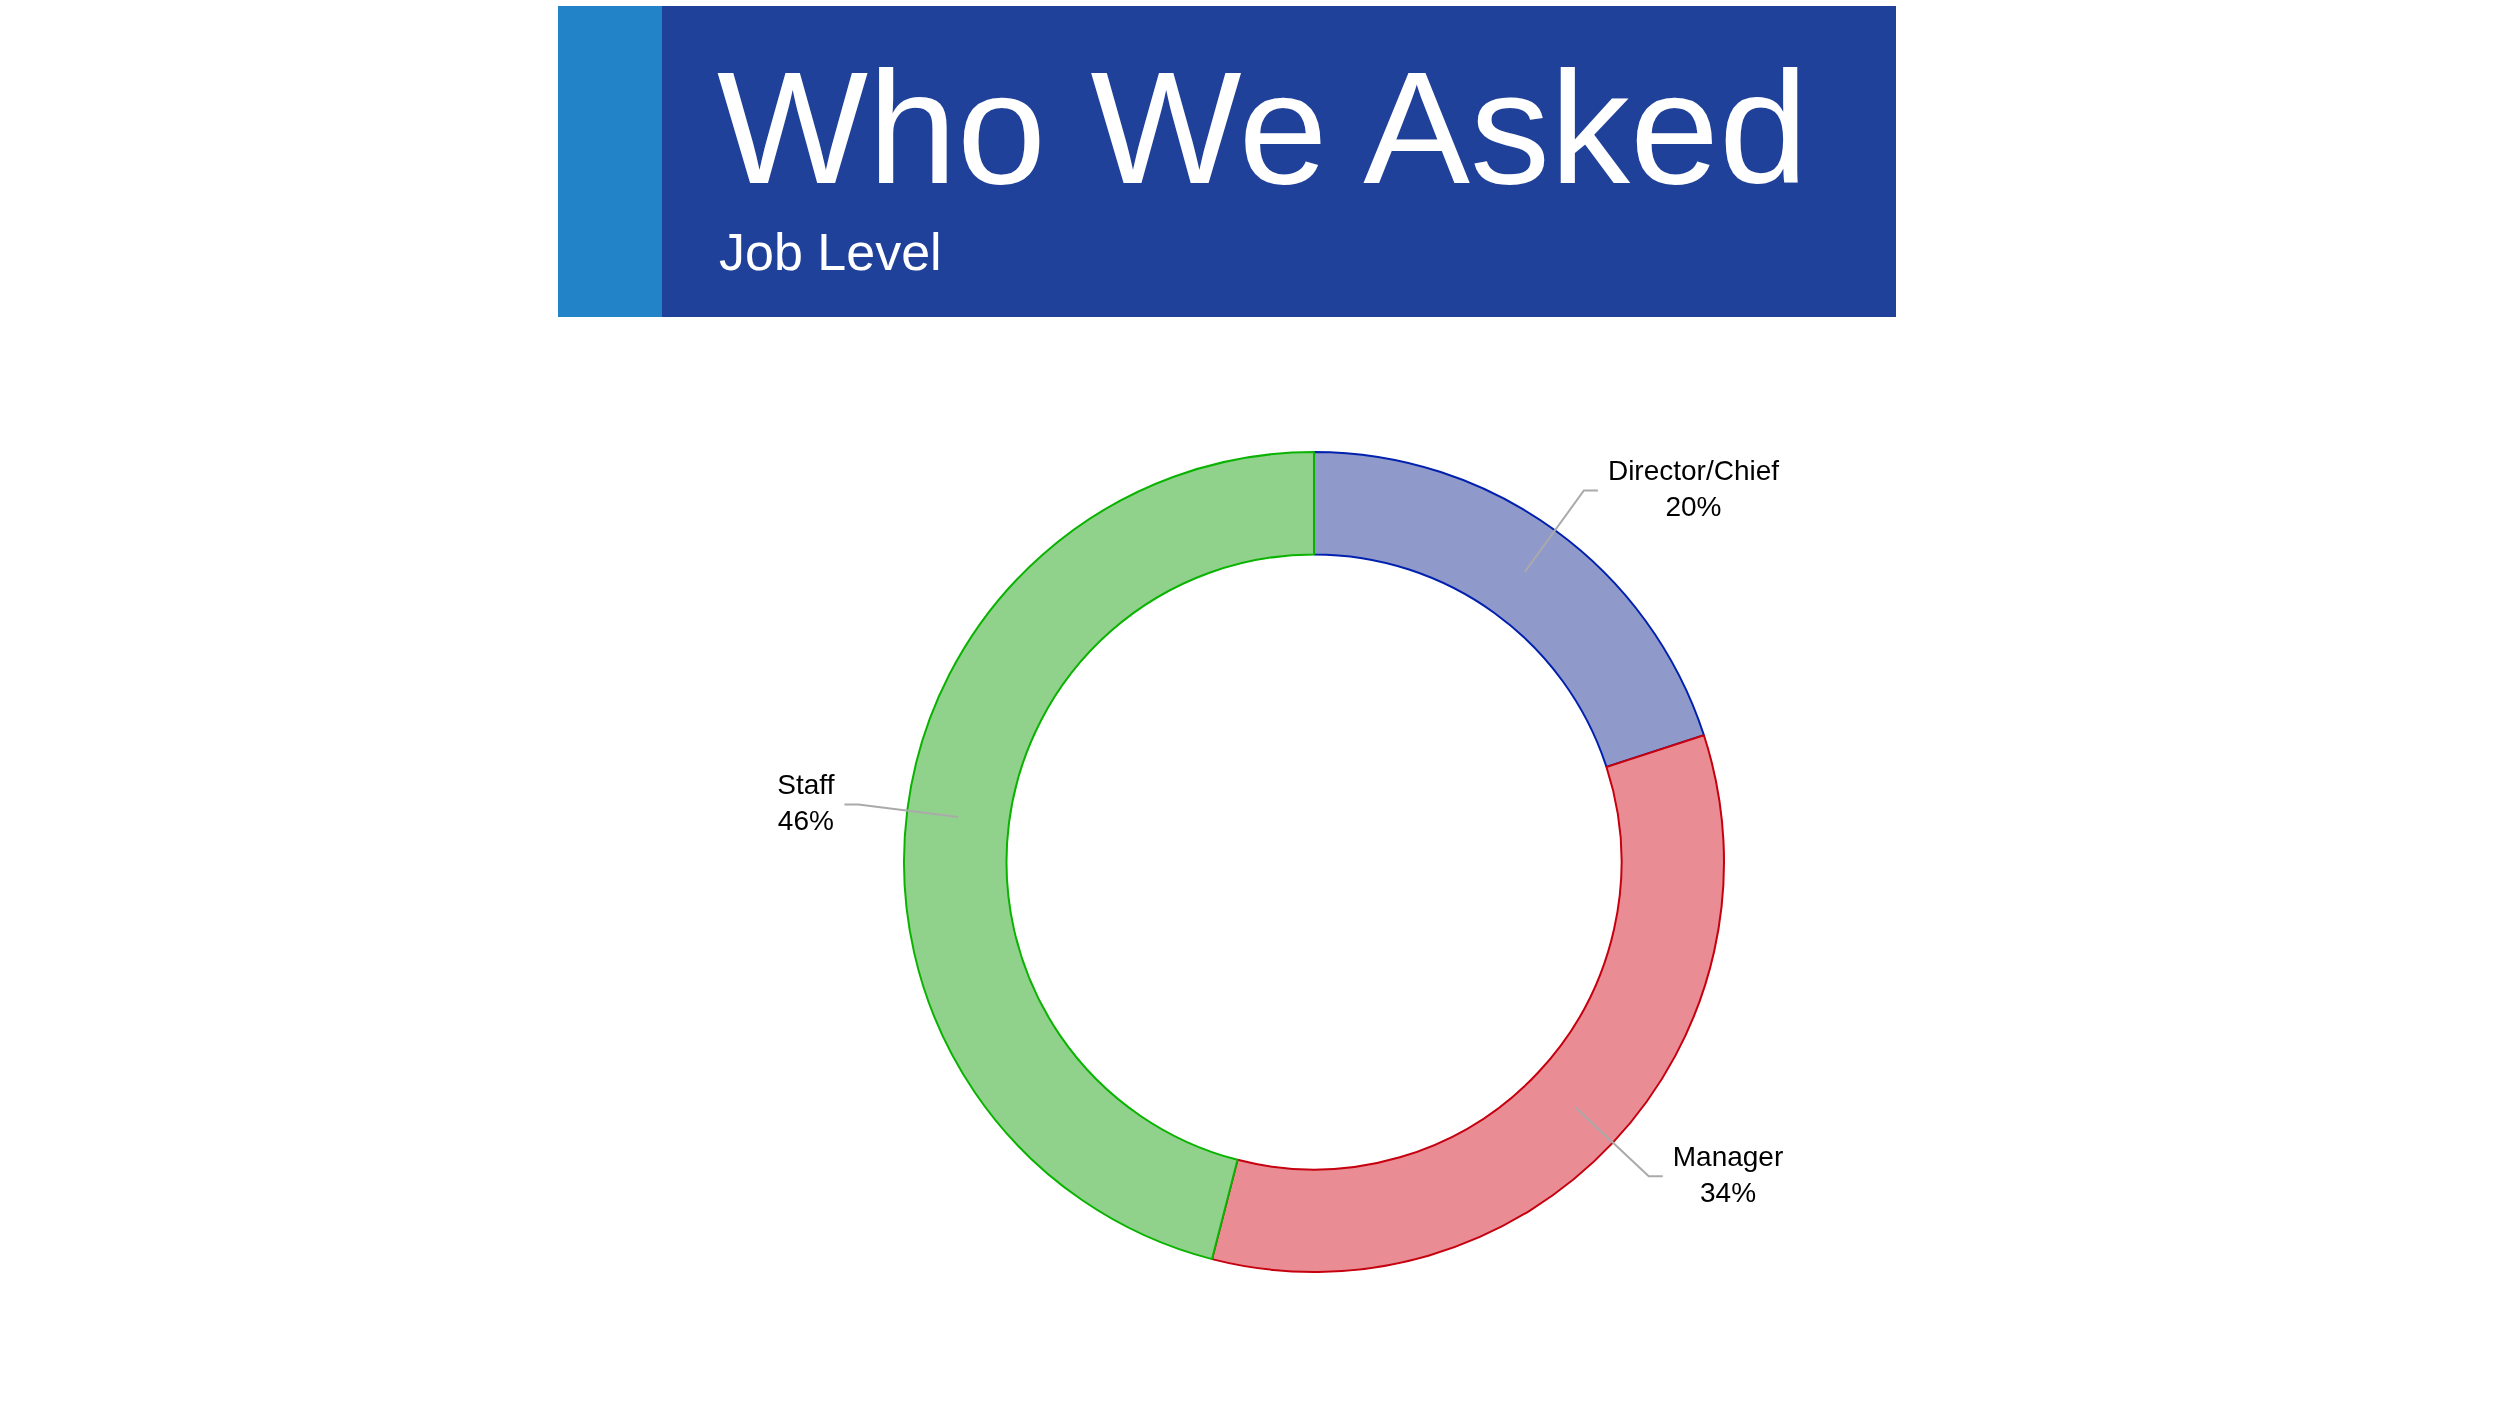  Describe the element at coordinates (1693, 507) in the screenshot. I see `data-label: 20%` at that location.